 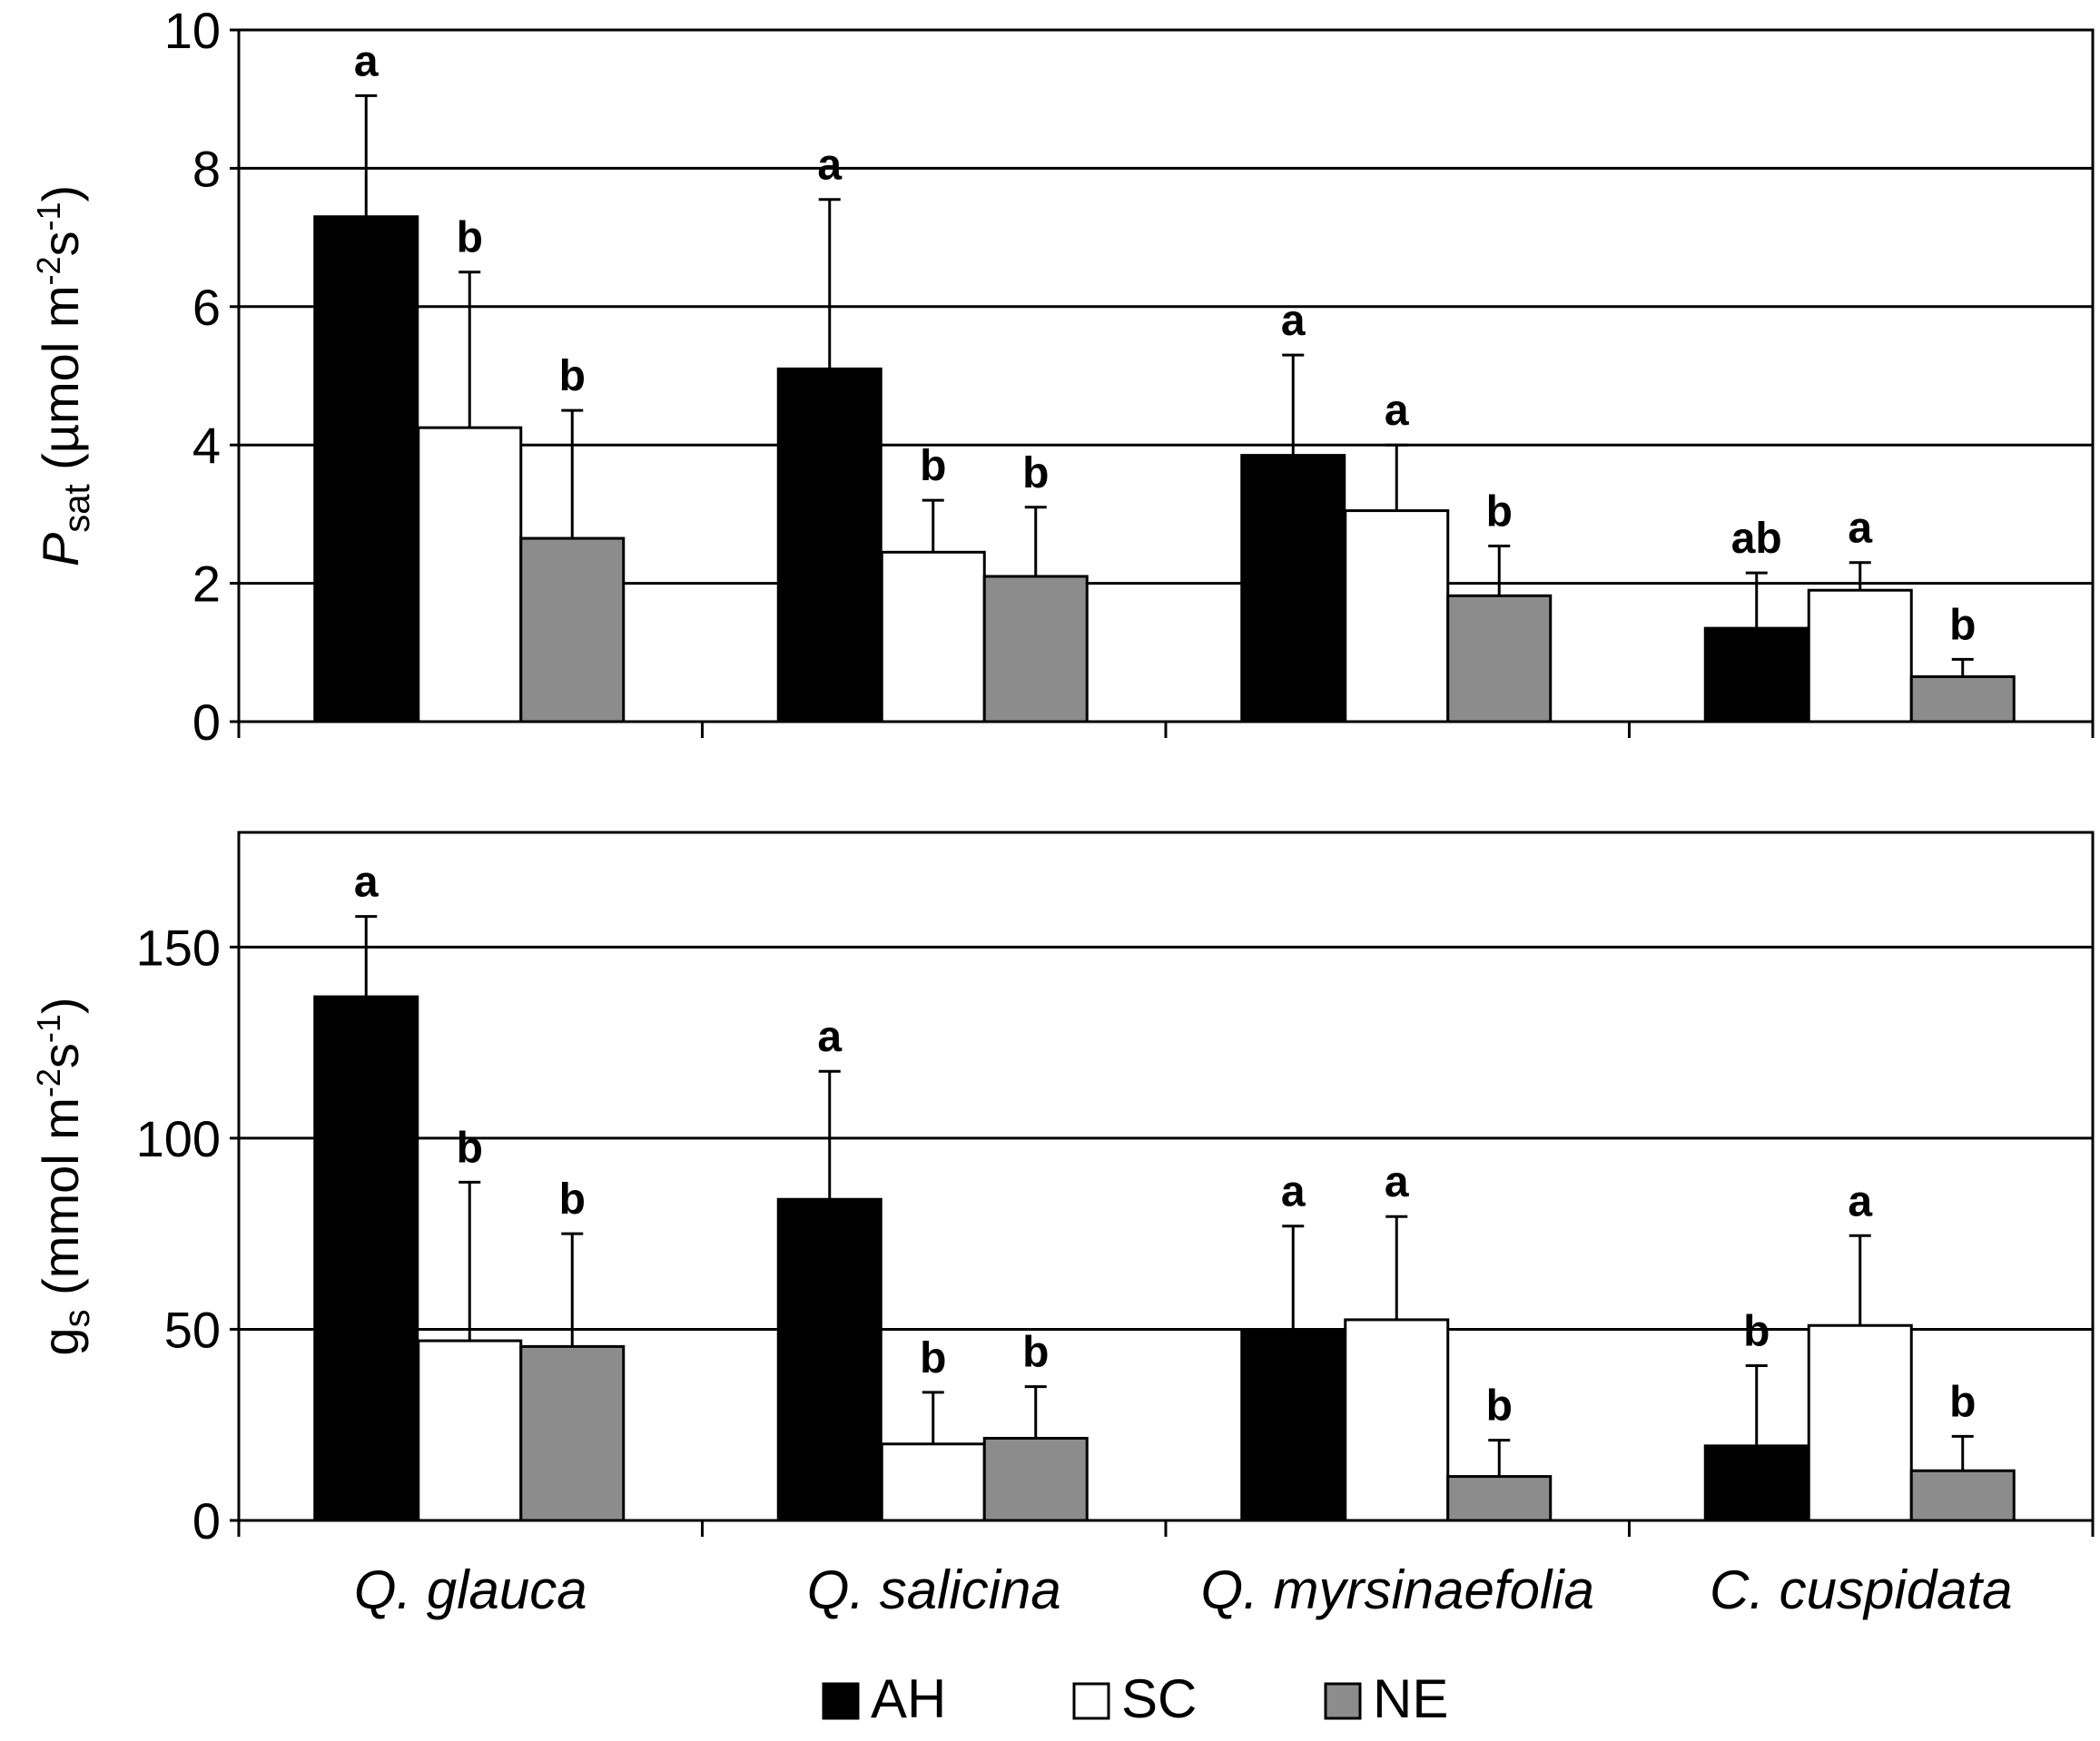 I want to click on x-category-label: Q. glauca, so click(x=471, y=1589).